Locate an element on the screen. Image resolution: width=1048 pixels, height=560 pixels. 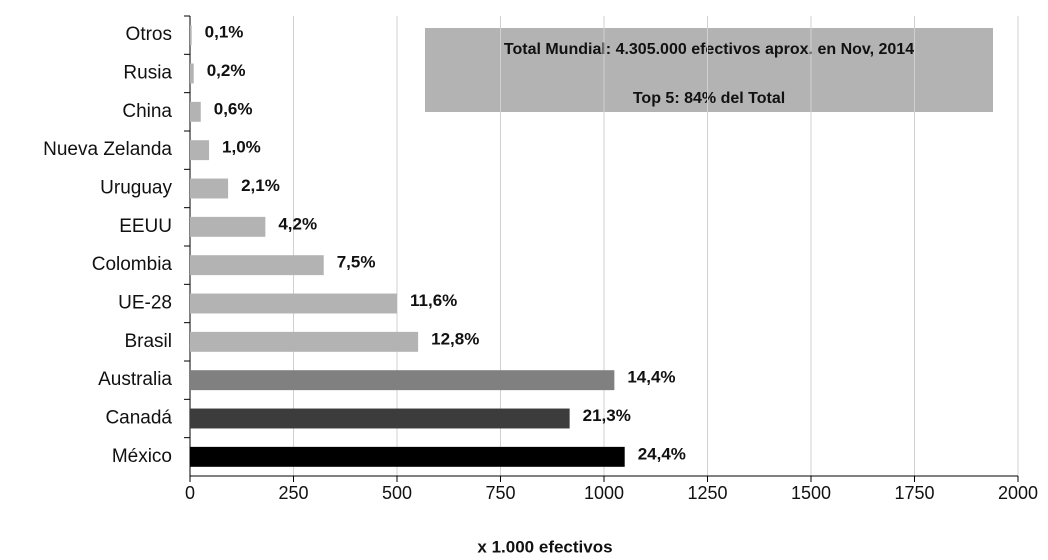
data-label: 14,4% is located at coordinates (651, 377).